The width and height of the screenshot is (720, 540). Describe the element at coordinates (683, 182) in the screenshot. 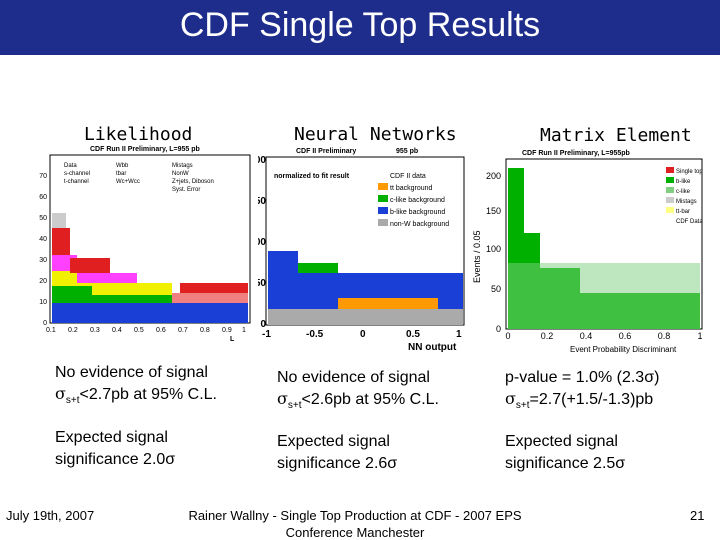

I see `me-legend-b-like: b-like` at that location.